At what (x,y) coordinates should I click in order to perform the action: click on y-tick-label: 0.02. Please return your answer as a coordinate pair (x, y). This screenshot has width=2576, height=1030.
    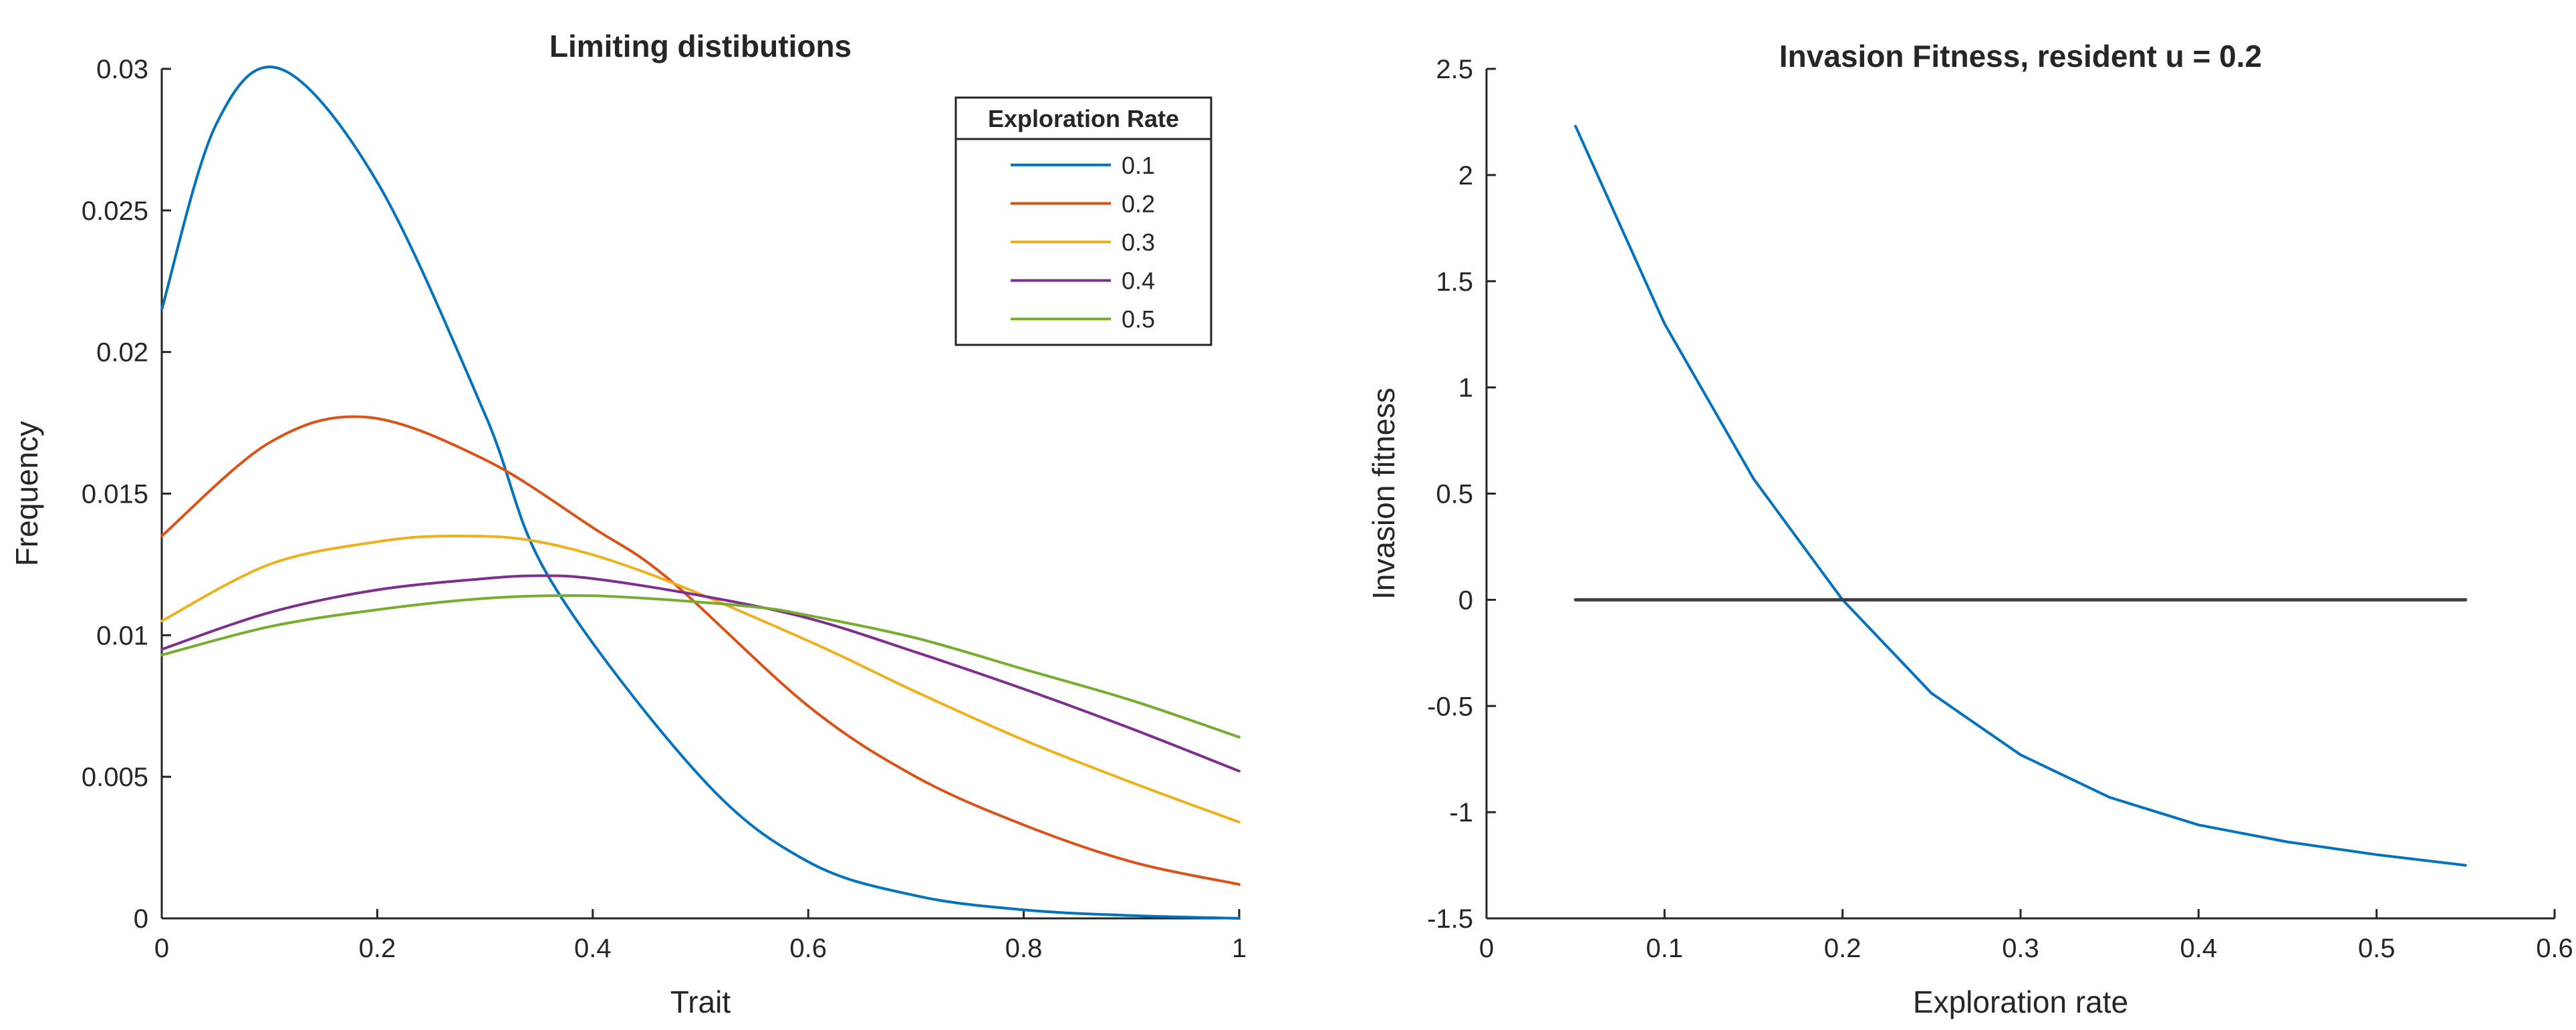
    Looking at the image, I should click on (122, 353).